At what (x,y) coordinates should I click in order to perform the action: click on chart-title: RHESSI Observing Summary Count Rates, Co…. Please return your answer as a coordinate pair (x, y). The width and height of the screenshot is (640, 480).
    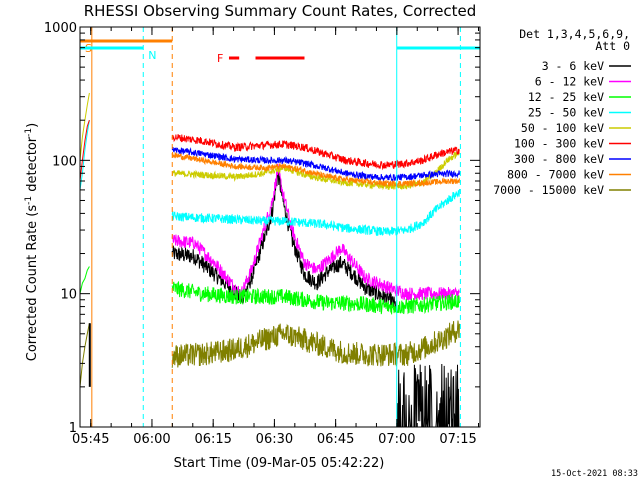
    Looking at the image, I should click on (280, 11).